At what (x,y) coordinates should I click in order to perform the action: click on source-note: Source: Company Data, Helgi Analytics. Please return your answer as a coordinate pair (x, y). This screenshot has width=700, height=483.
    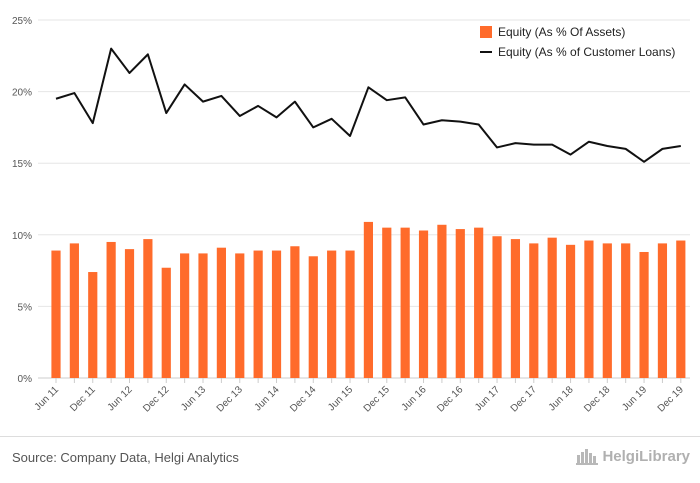
    Looking at the image, I should click on (125, 457).